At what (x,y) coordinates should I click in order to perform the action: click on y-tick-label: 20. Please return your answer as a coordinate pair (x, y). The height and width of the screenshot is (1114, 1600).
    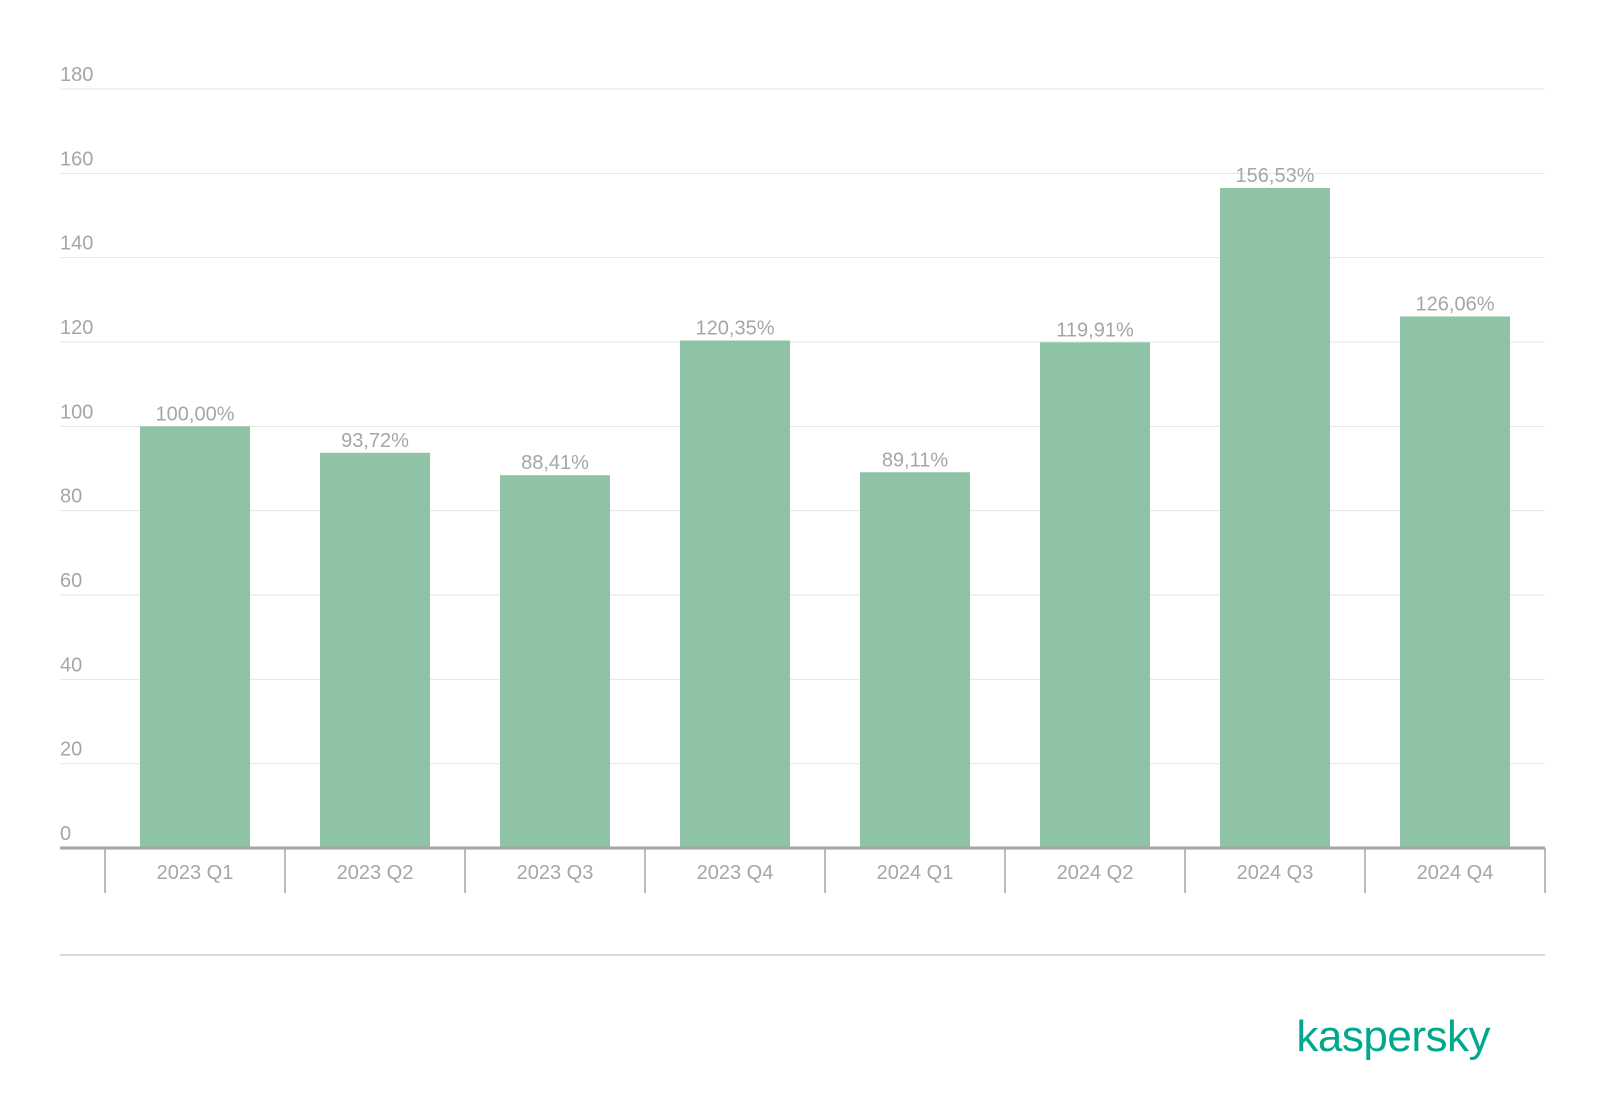
    Looking at the image, I should click on (71, 750).